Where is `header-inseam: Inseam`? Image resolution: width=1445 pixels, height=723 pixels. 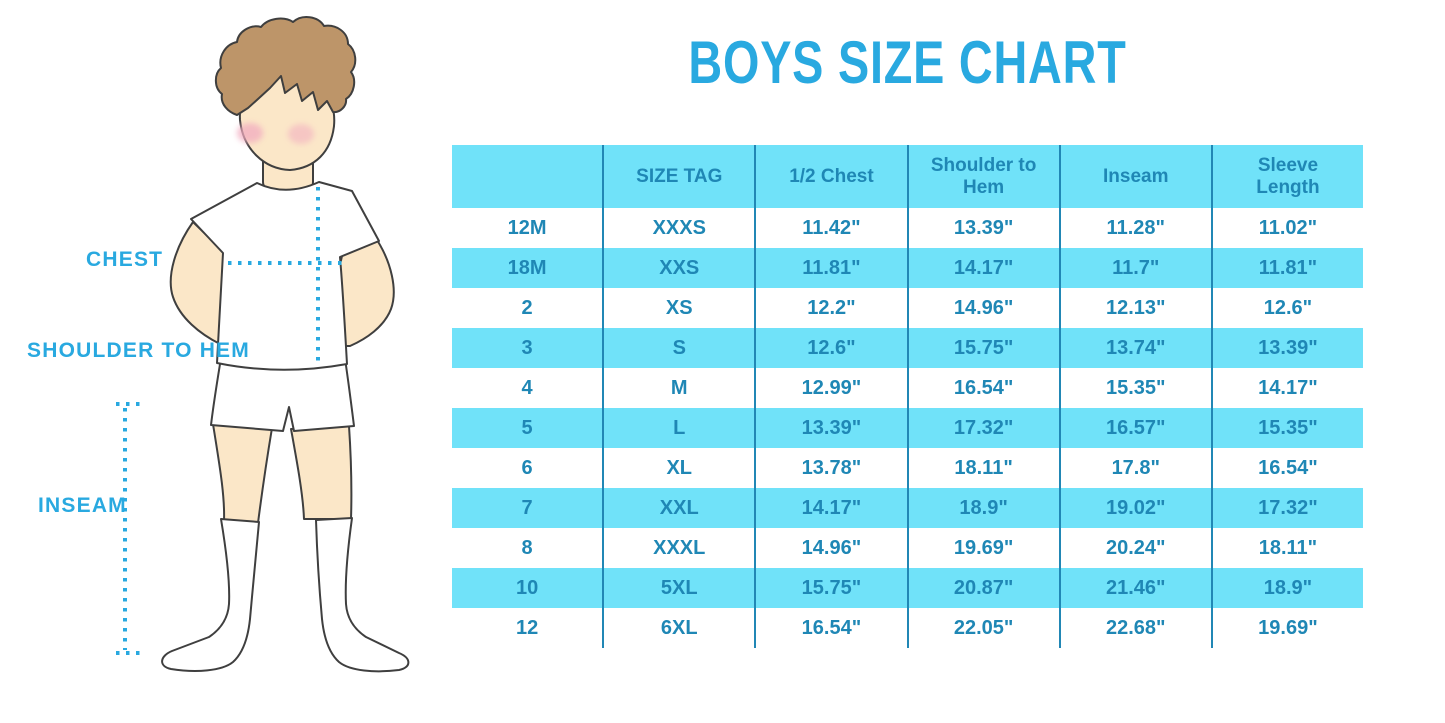 header-inseam: Inseam is located at coordinates (1137, 176).